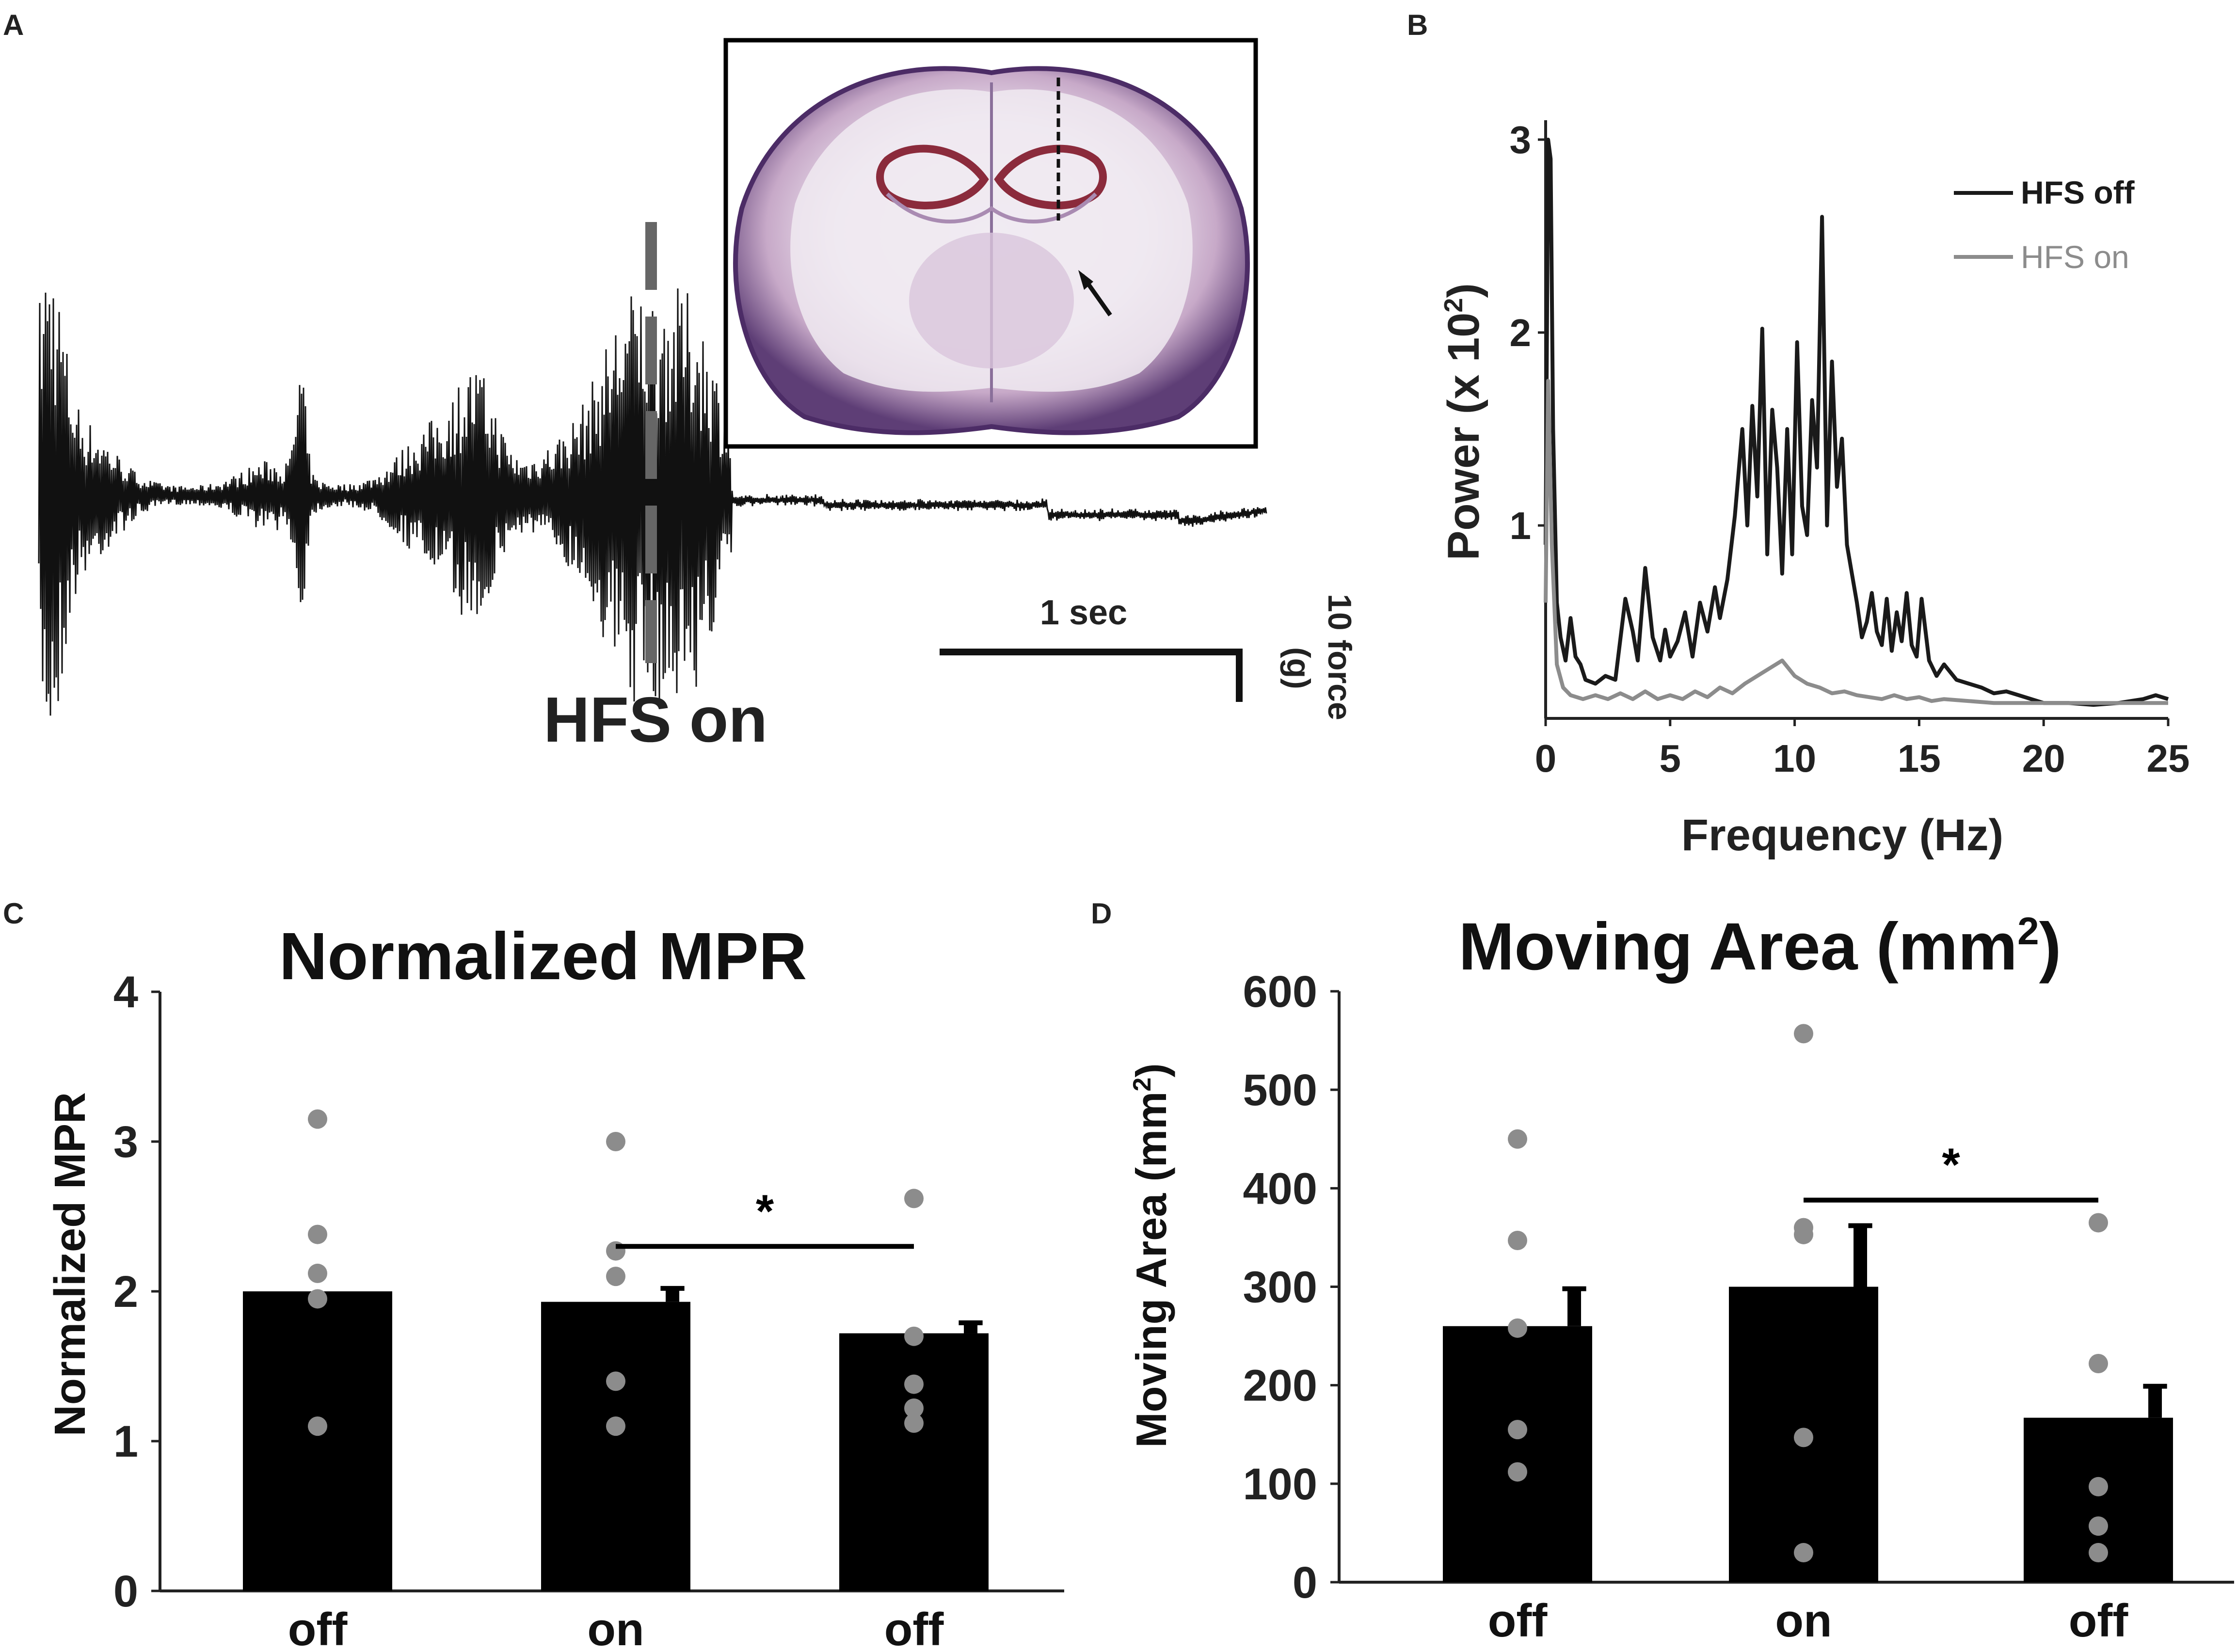 The height and width of the screenshot is (1652, 2237). I want to click on c-y-tick-label: 2, so click(125, 1292).